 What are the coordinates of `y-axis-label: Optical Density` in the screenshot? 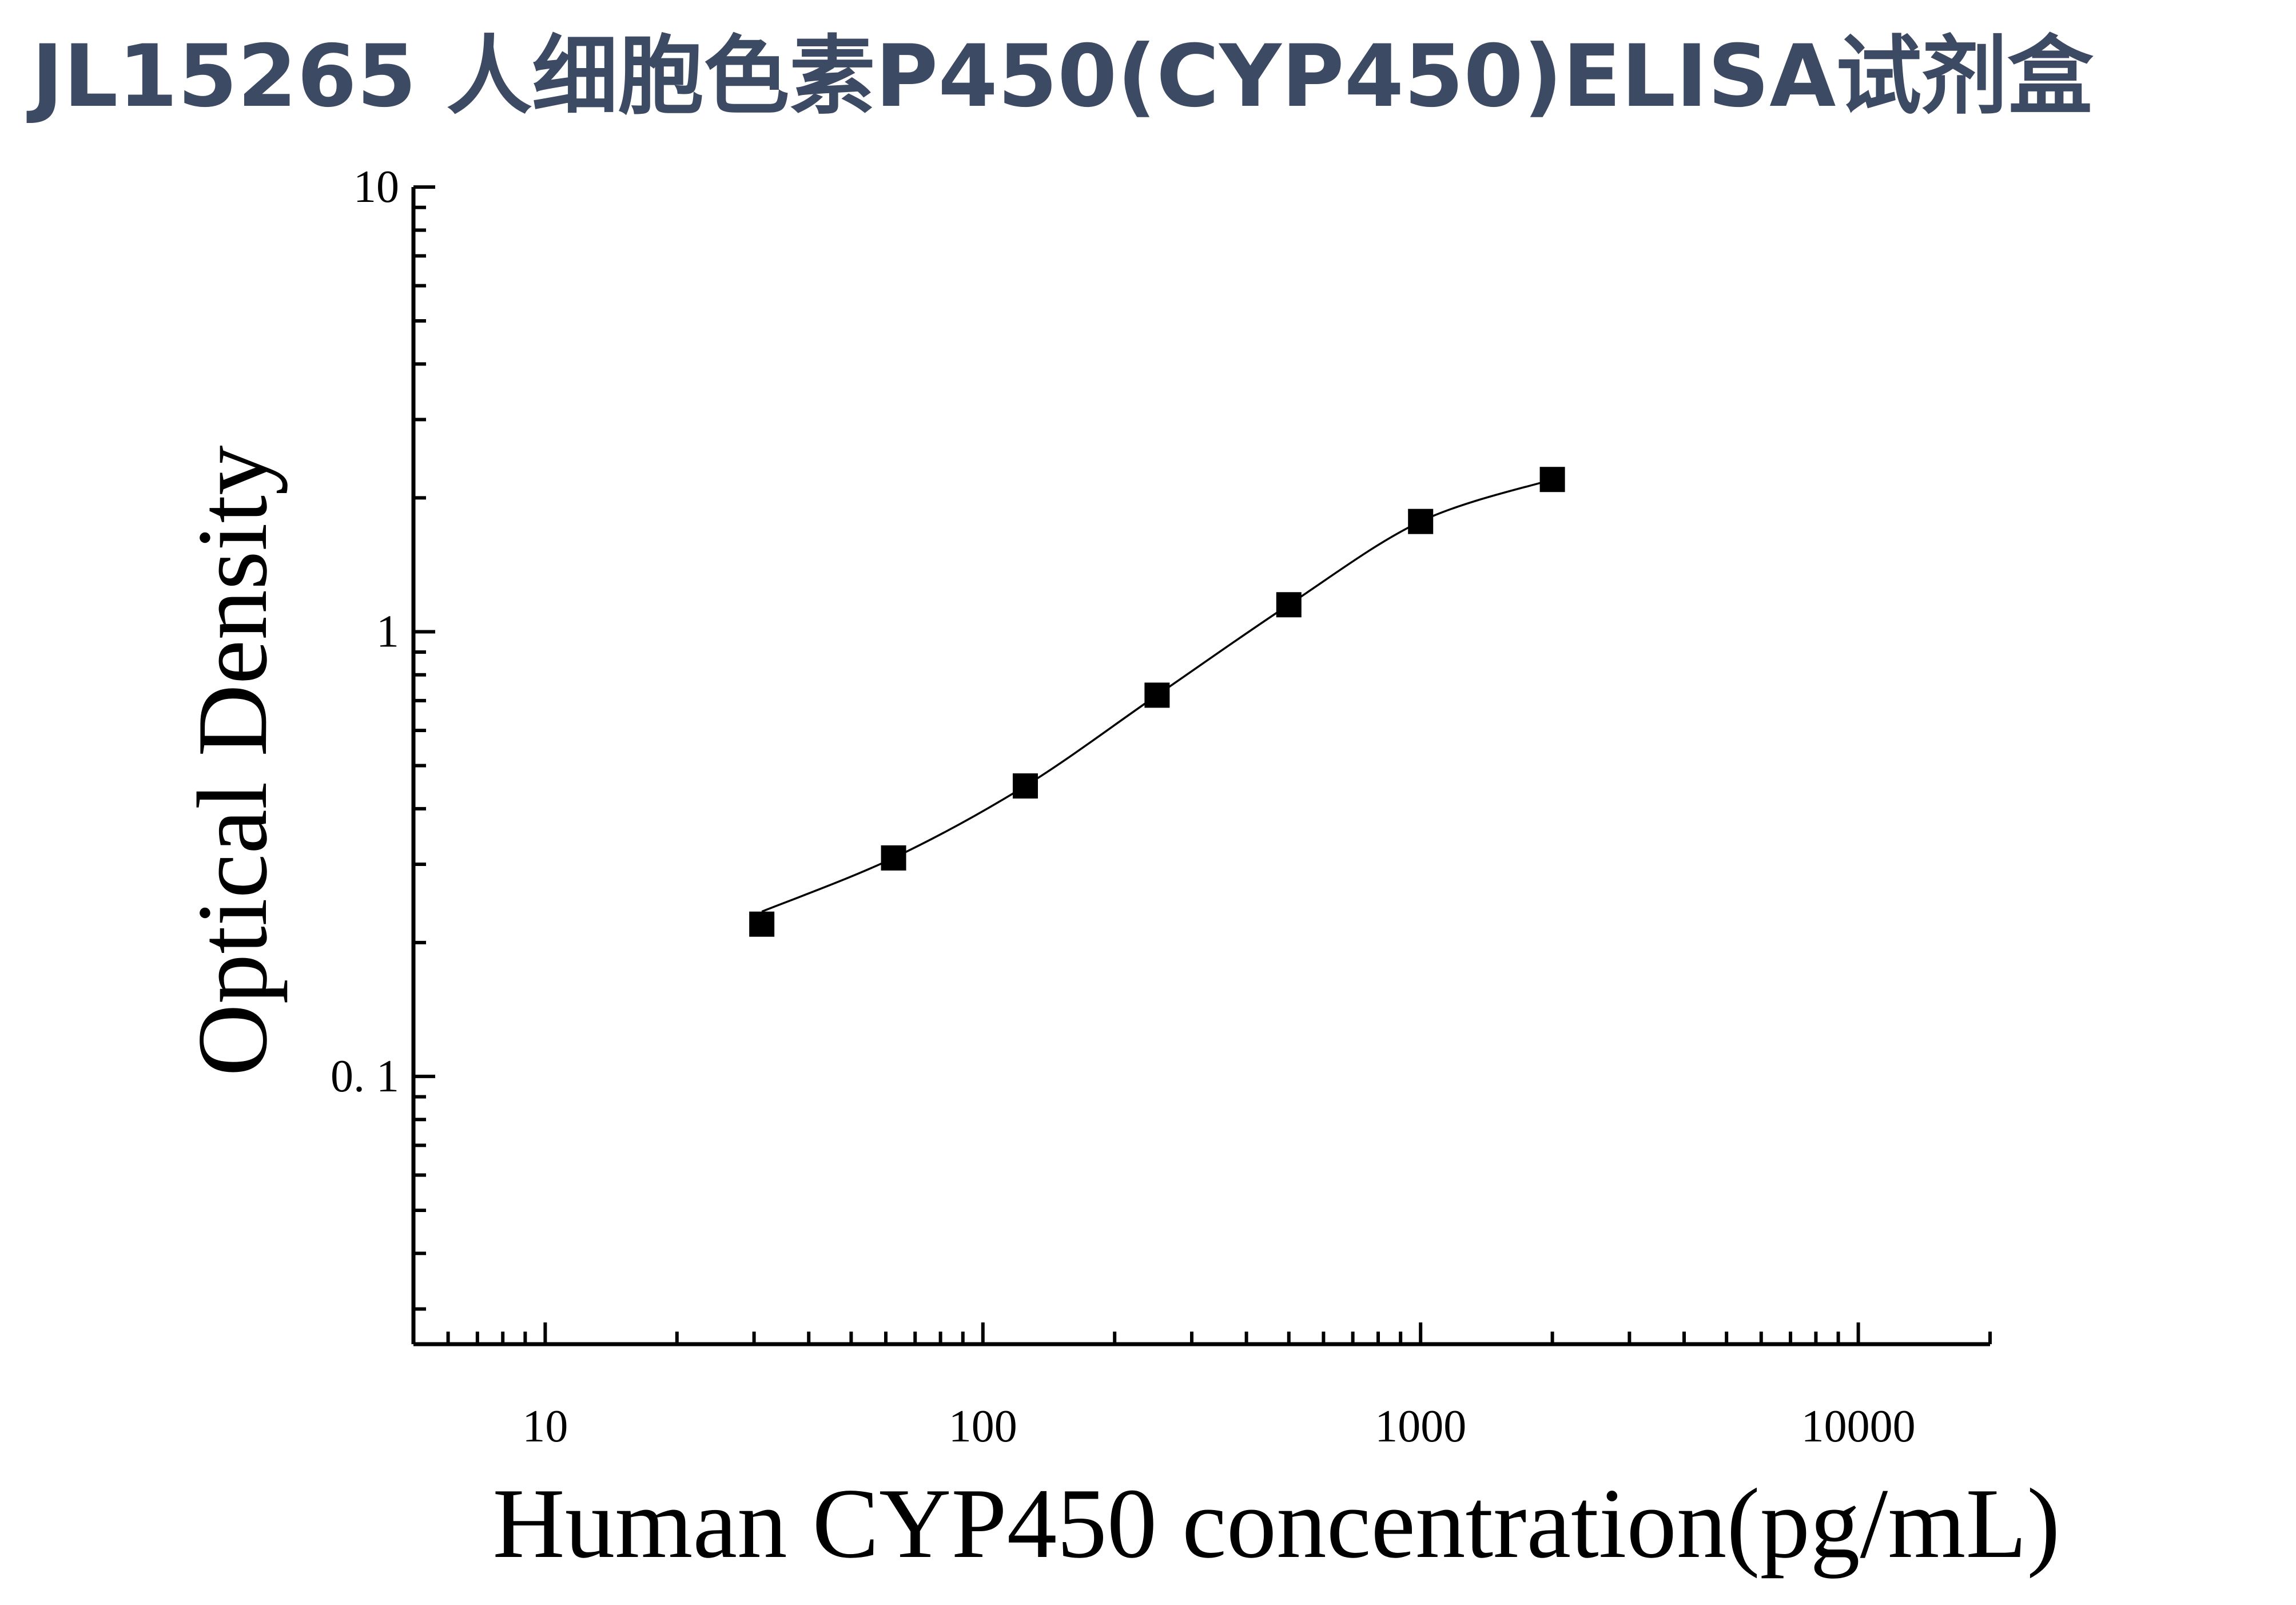 It's located at (232, 760).